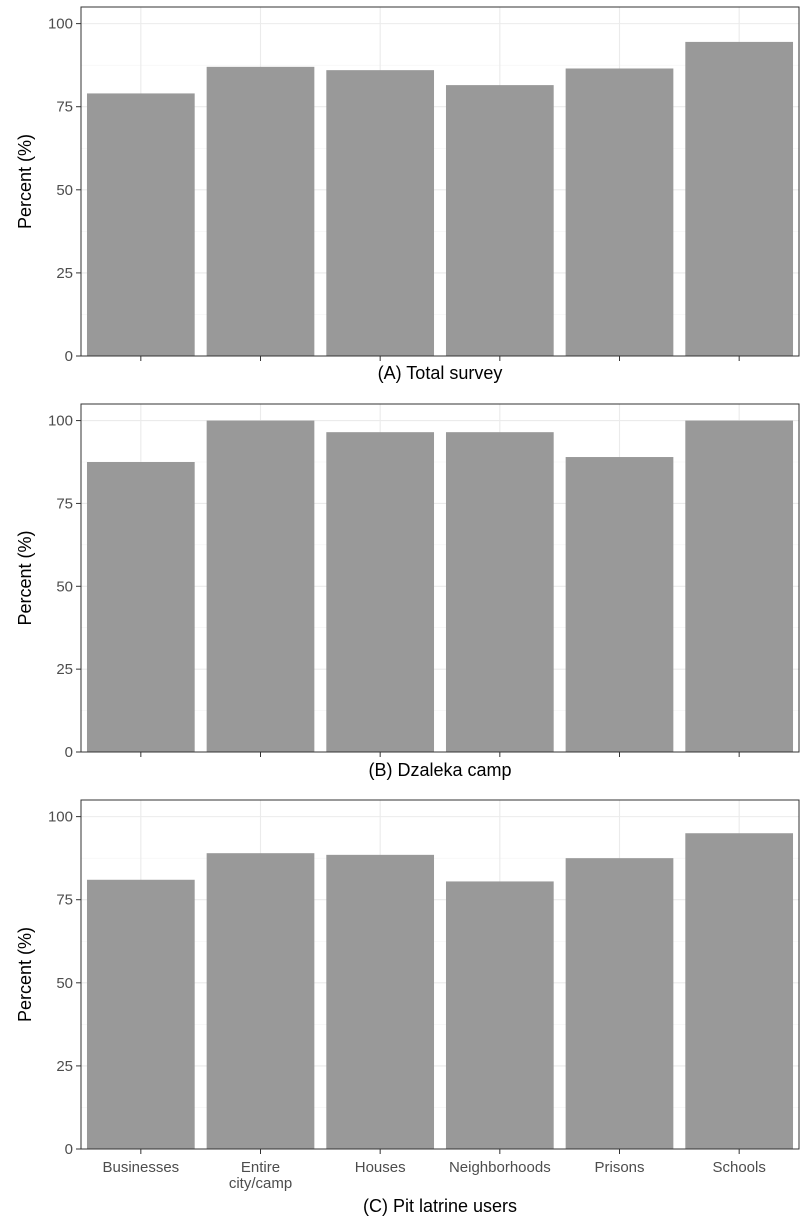  What do you see at coordinates (260, 1167) in the screenshot?
I see `x-tick-label: Entire` at bounding box center [260, 1167].